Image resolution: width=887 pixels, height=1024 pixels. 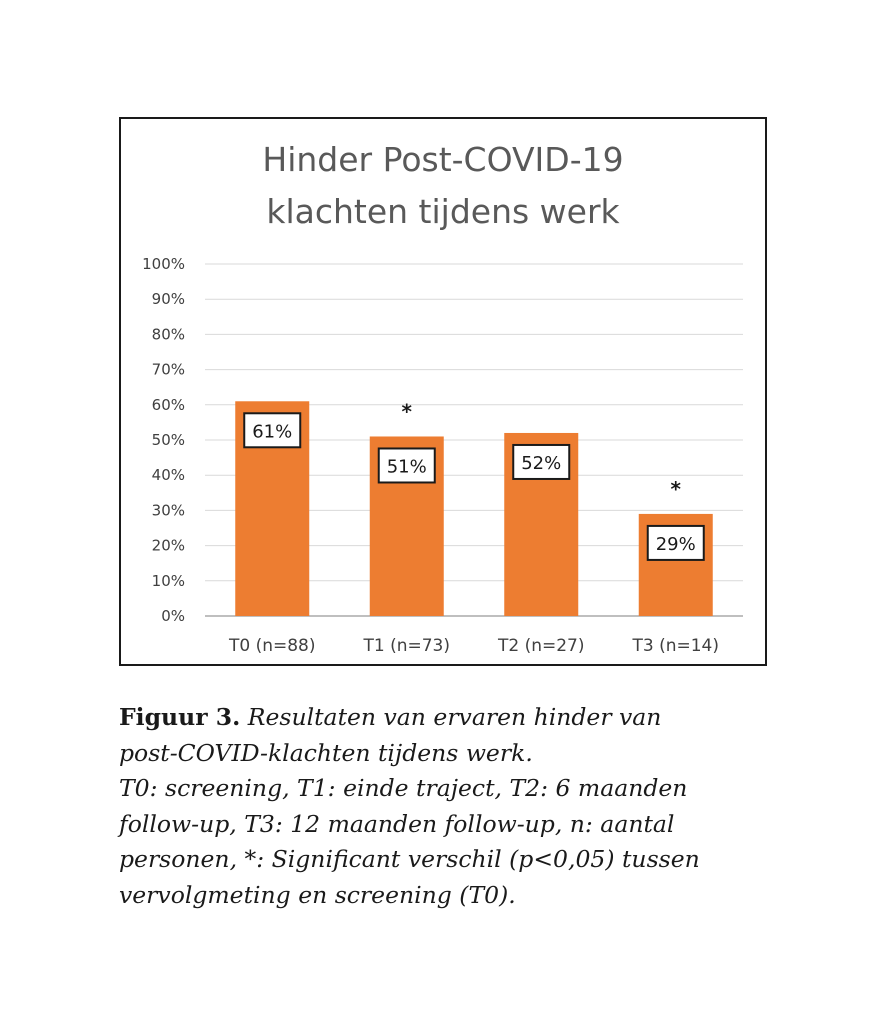 I want to click on y-tick-label: 50%, so click(x=168, y=440).